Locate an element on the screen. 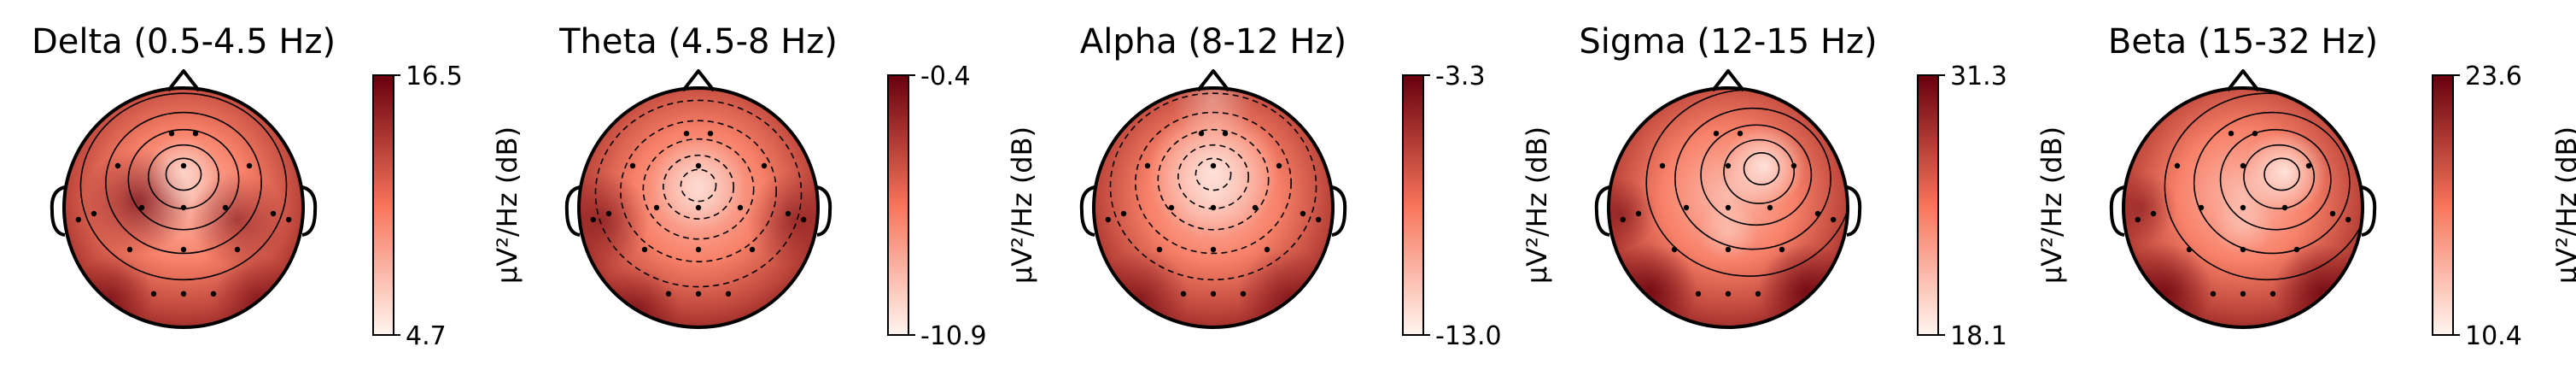 The height and width of the screenshot is (376, 2576). panel-title: Delta (0.5-4.5 Hz) is located at coordinates (184, 42).